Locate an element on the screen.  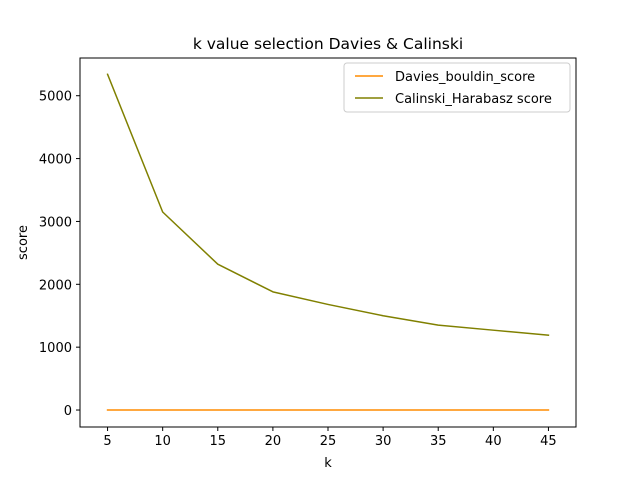
y-tick-label: 3000 is located at coordinates (55, 222).